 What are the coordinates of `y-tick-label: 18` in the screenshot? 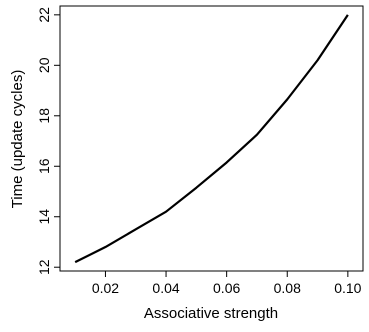 It's located at (44, 116).